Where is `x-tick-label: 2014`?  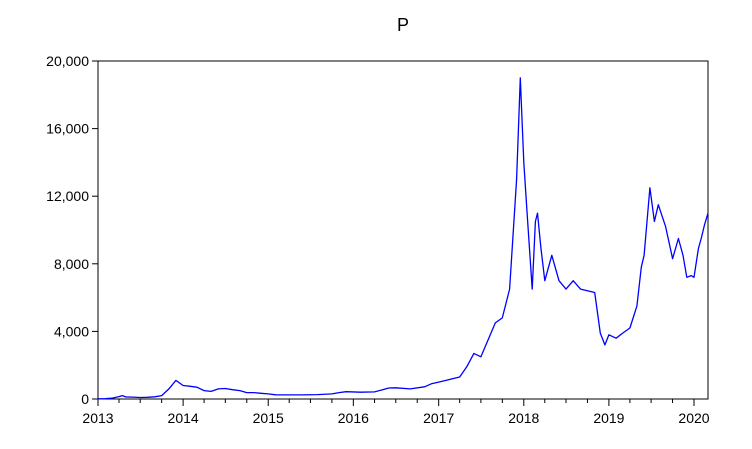 x-tick-label: 2014 is located at coordinates (183, 418).